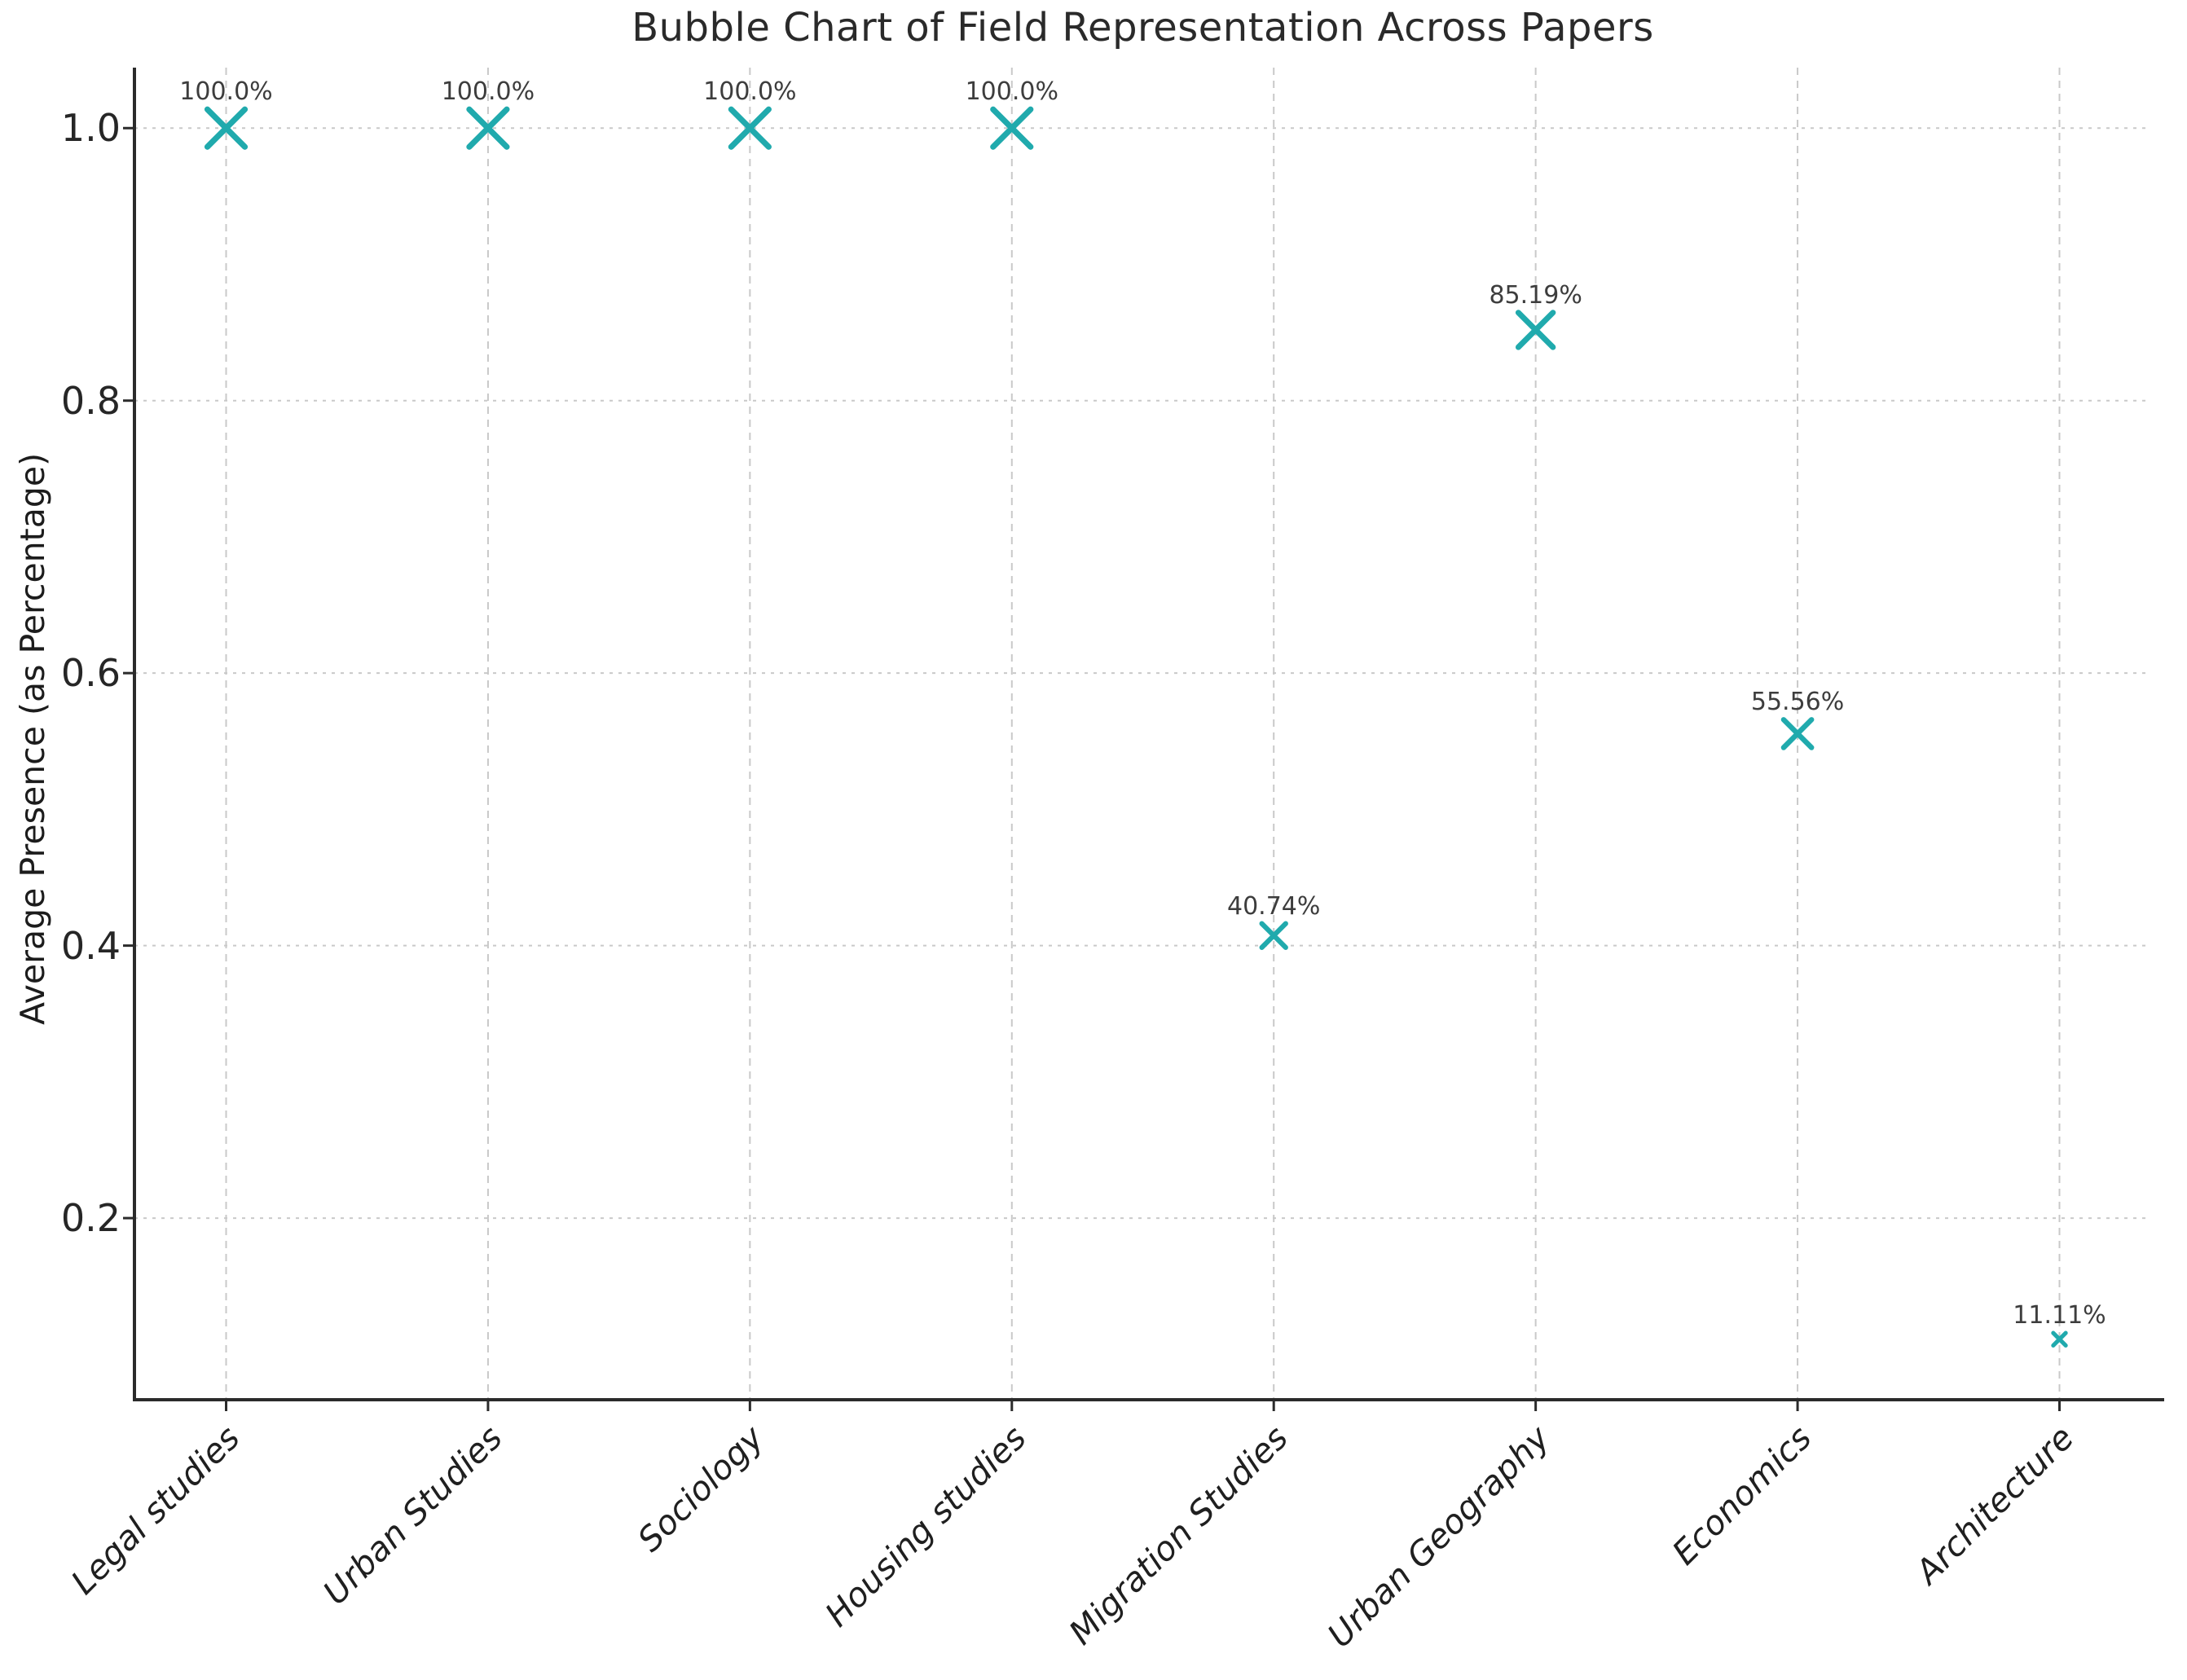 Image resolution: width=2187 pixels, height=1680 pixels. I want to click on y-tick-label: 0.8, so click(90, 400).